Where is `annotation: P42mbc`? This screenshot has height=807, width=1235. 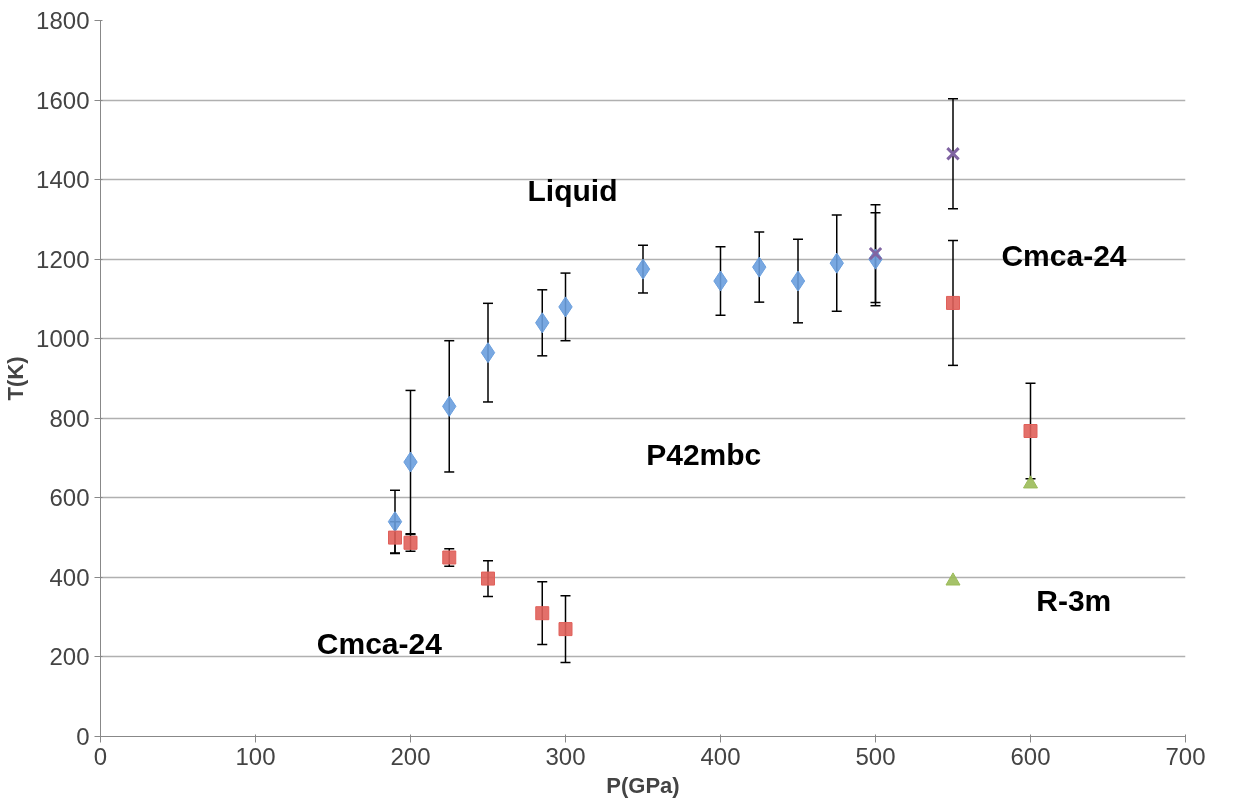 annotation: P42mbc is located at coordinates (704, 454).